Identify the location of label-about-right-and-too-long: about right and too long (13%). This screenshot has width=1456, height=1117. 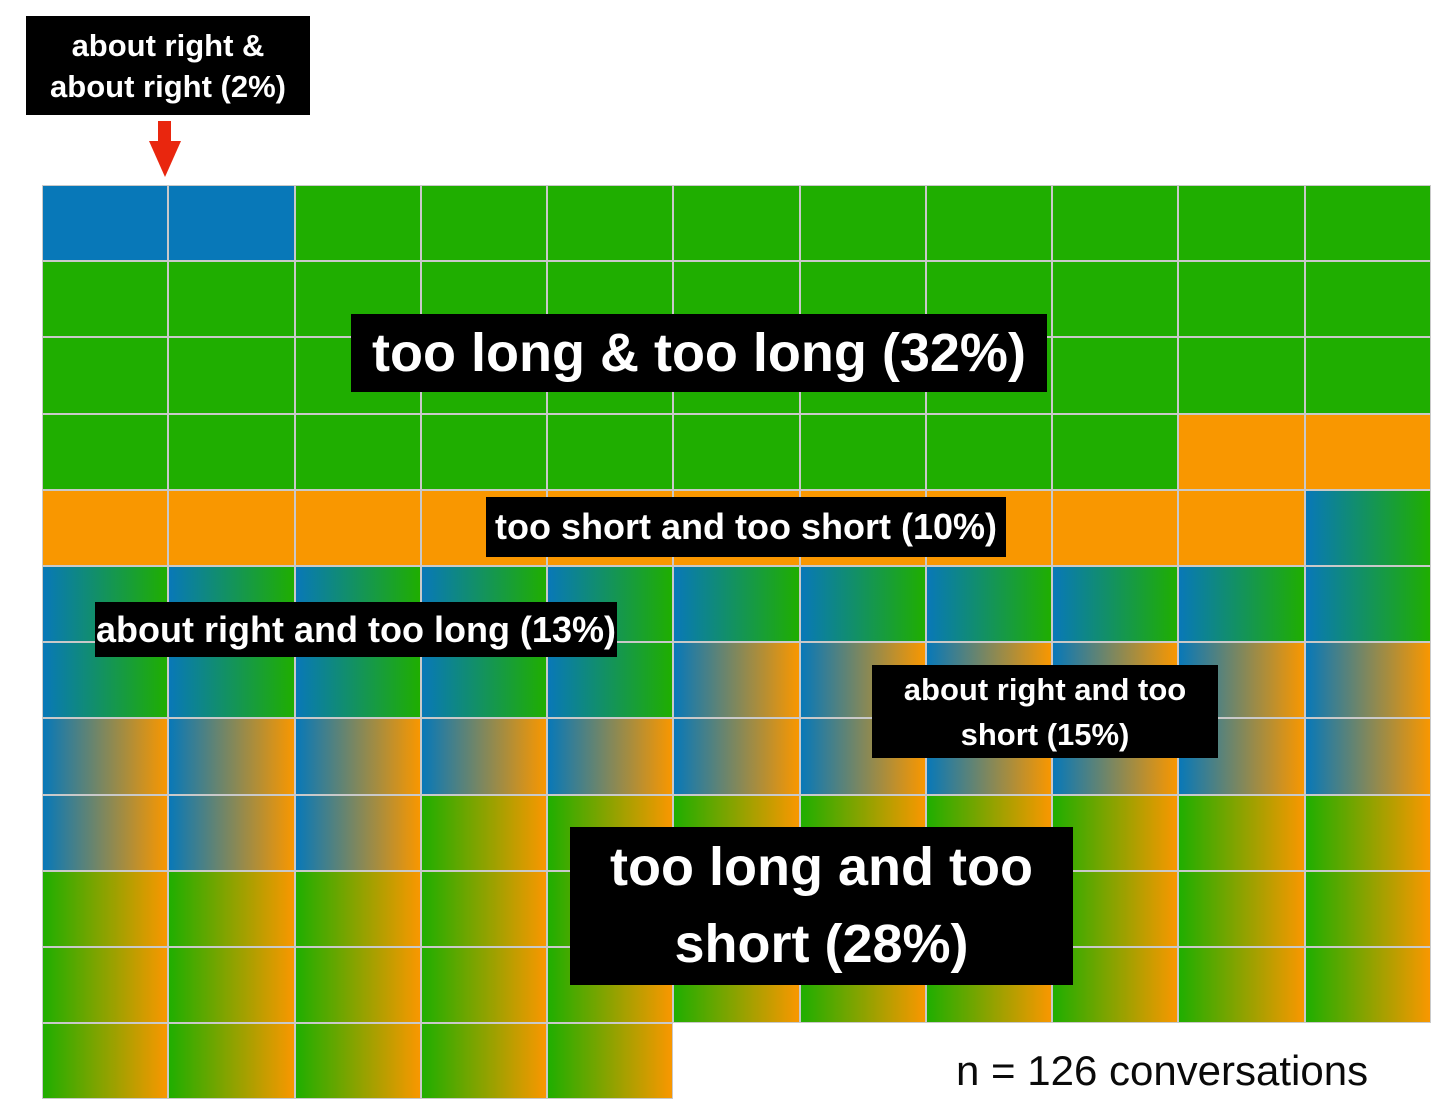
(356, 629).